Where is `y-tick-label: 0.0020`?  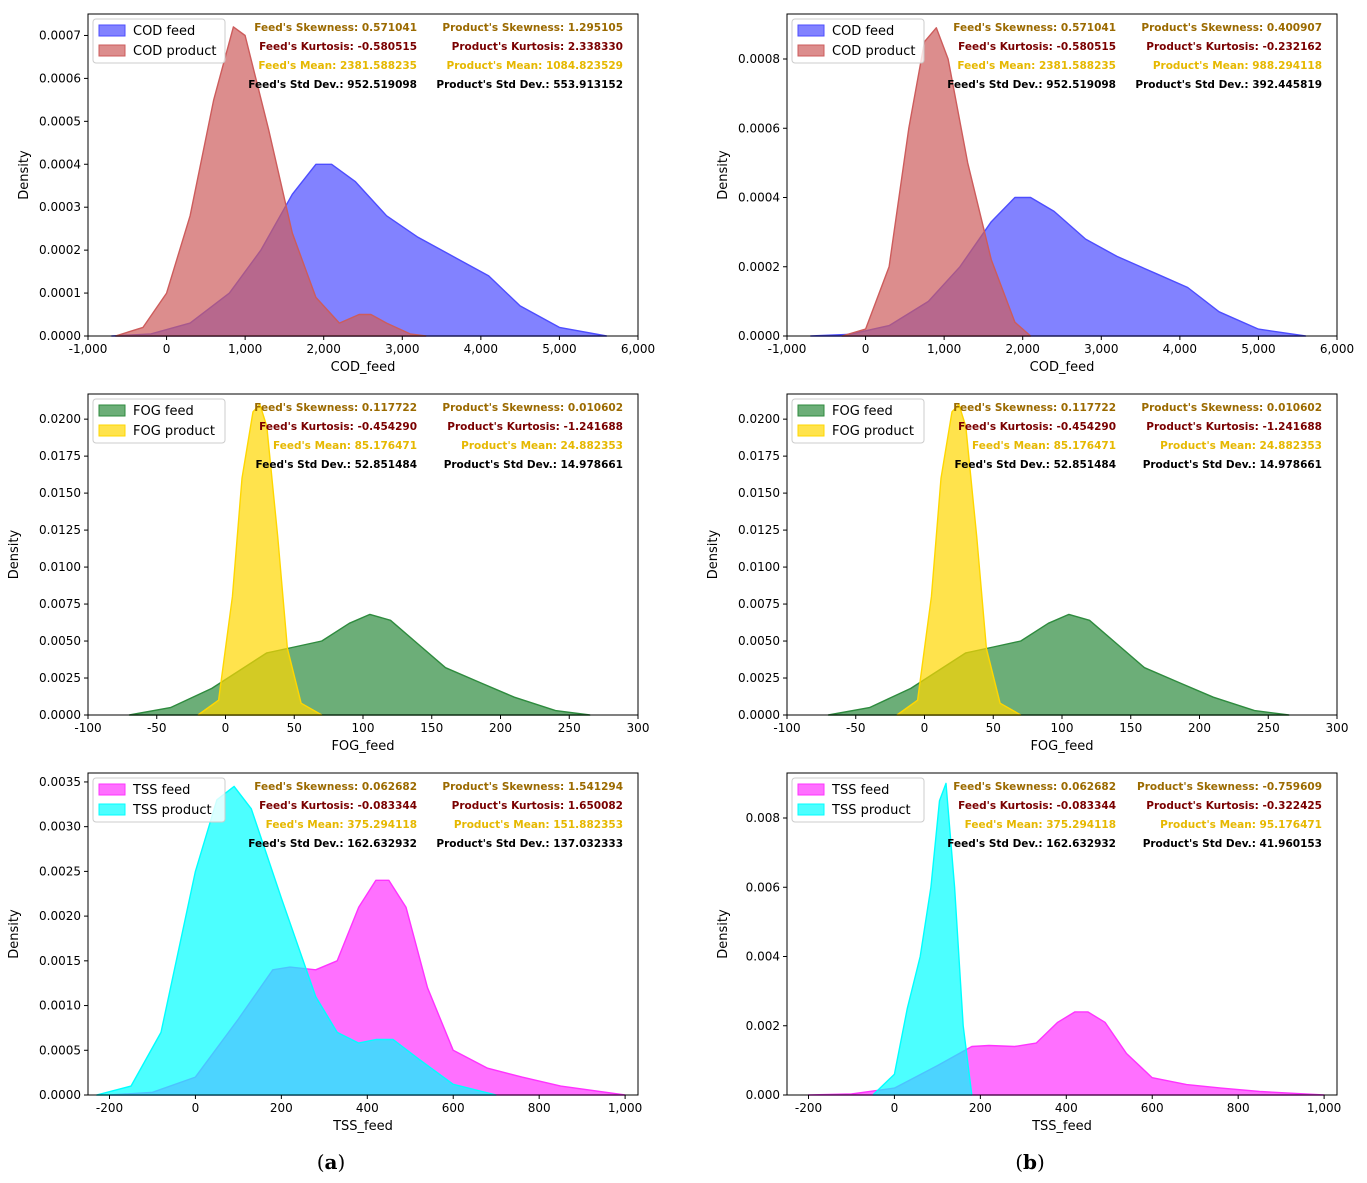
y-tick-label: 0.0020 is located at coordinates (60, 916).